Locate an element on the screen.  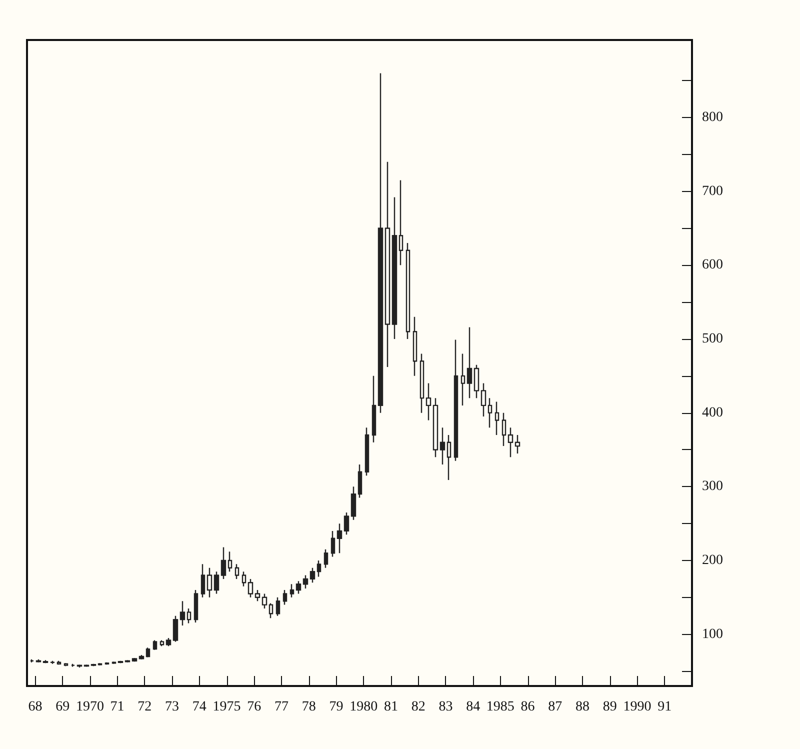
x-tick-label: 1970 is located at coordinates (90, 707).